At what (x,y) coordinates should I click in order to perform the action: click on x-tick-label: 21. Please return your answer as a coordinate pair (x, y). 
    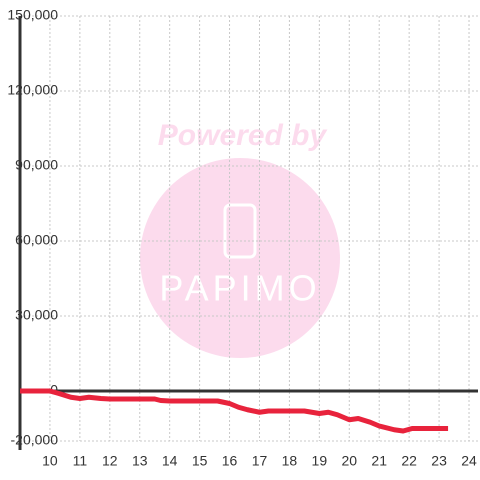
    Looking at the image, I should click on (379, 461).